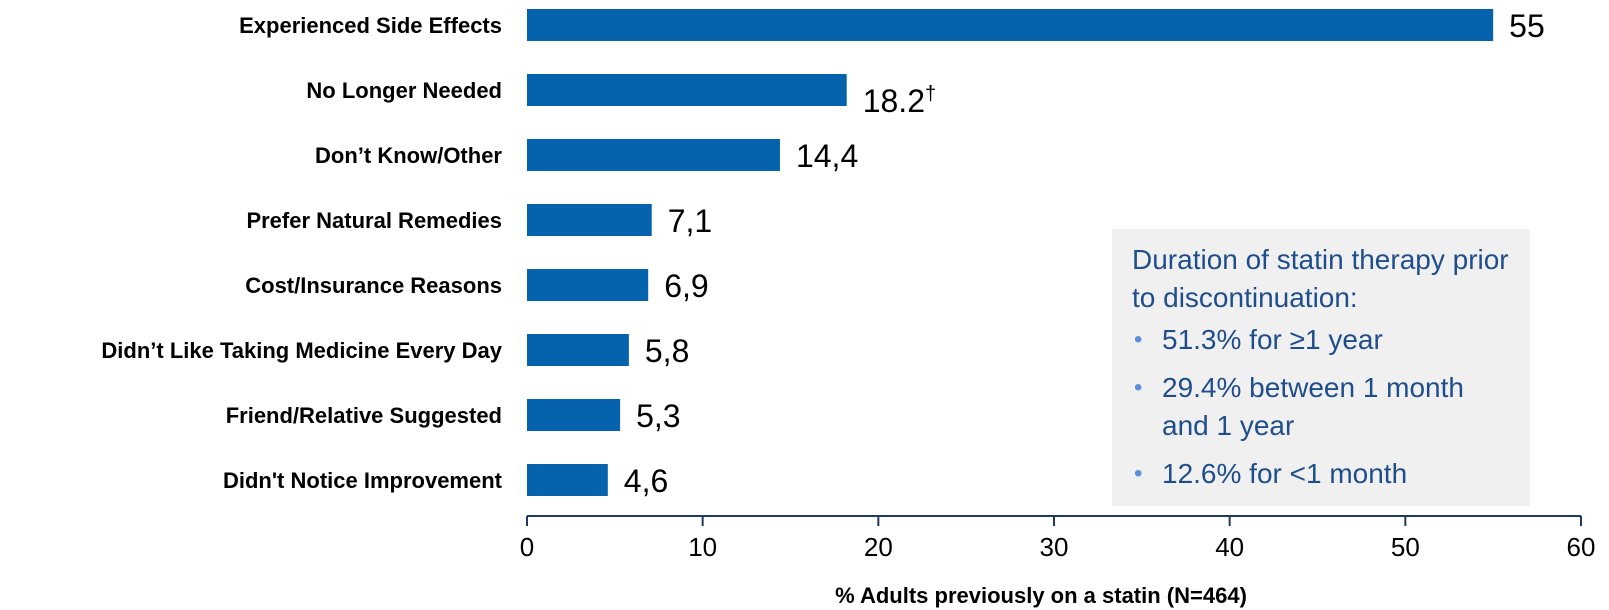 The image size is (1609, 610). I want to click on category-label: Friend/Relative Suggested, so click(364, 415).